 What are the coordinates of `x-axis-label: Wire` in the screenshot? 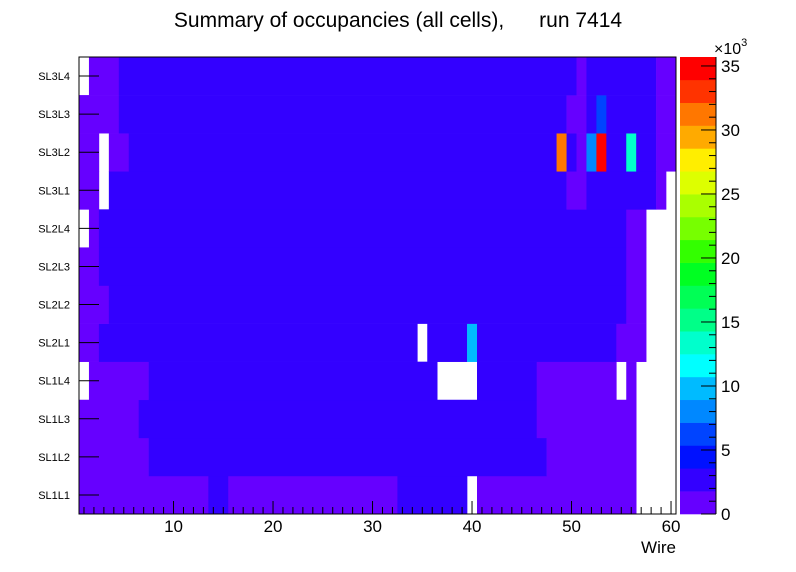 It's located at (658, 547).